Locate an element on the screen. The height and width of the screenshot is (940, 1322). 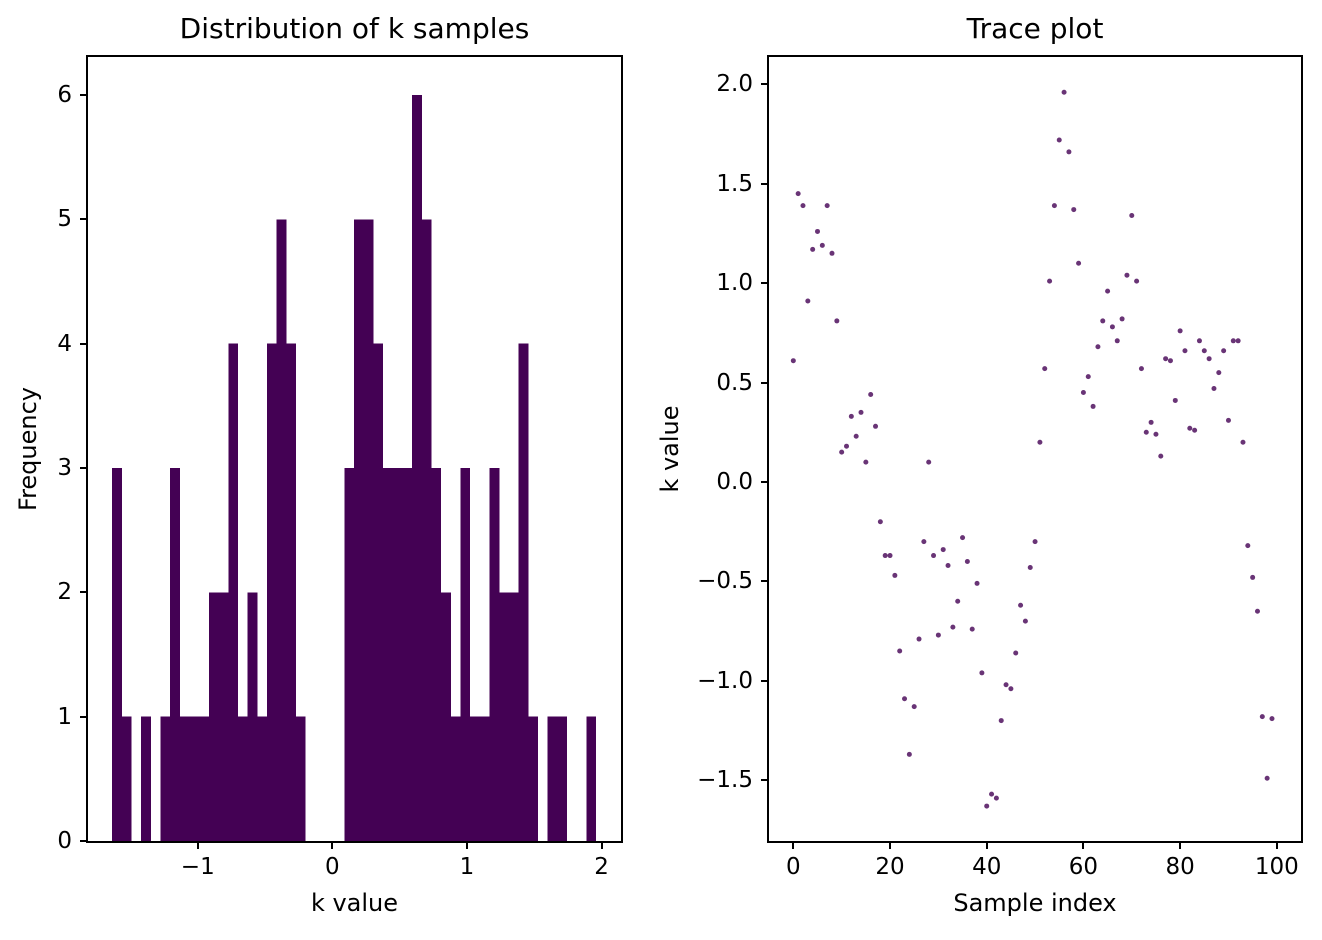
histogram-x-axis-label: k value is located at coordinates (354, 903).